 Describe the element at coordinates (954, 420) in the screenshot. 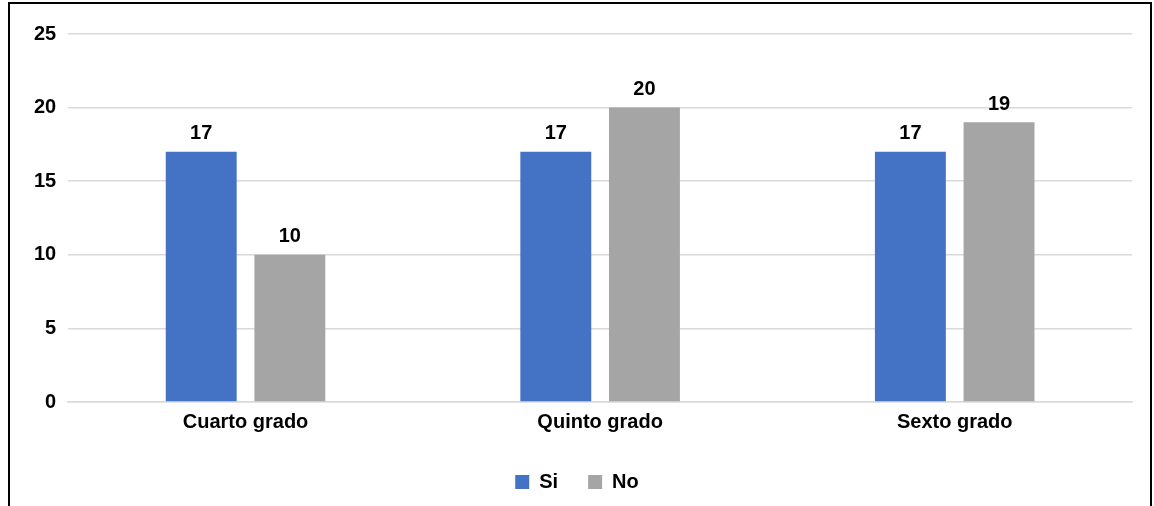

I see `x-tick-label: Sexto grado` at that location.